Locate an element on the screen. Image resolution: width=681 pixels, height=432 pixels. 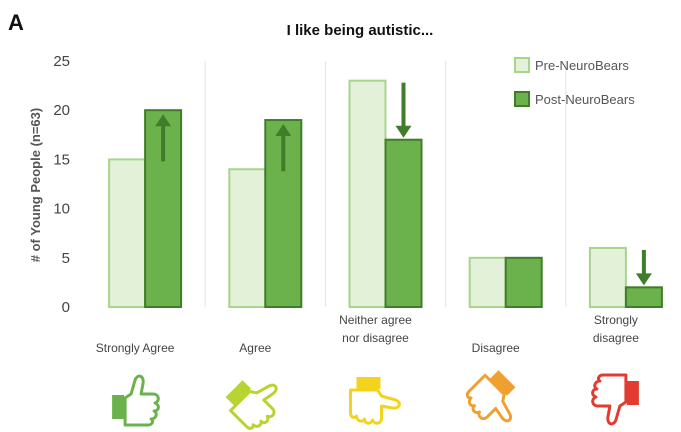
category-label: Disagree is located at coordinates (496, 348).